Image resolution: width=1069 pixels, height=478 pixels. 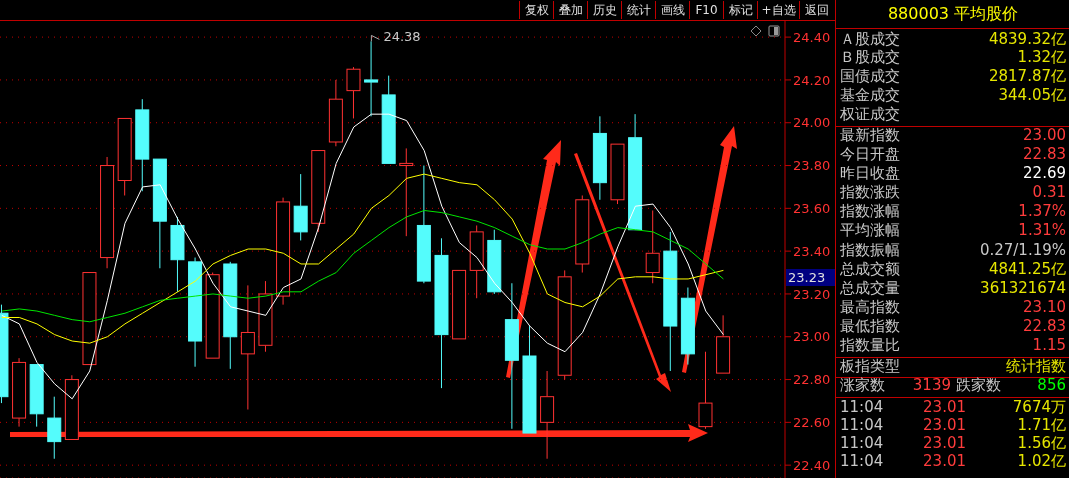 What do you see at coordinates (812, 294) in the screenshot?
I see `y-tick-label: 23.20` at bounding box center [812, 294].